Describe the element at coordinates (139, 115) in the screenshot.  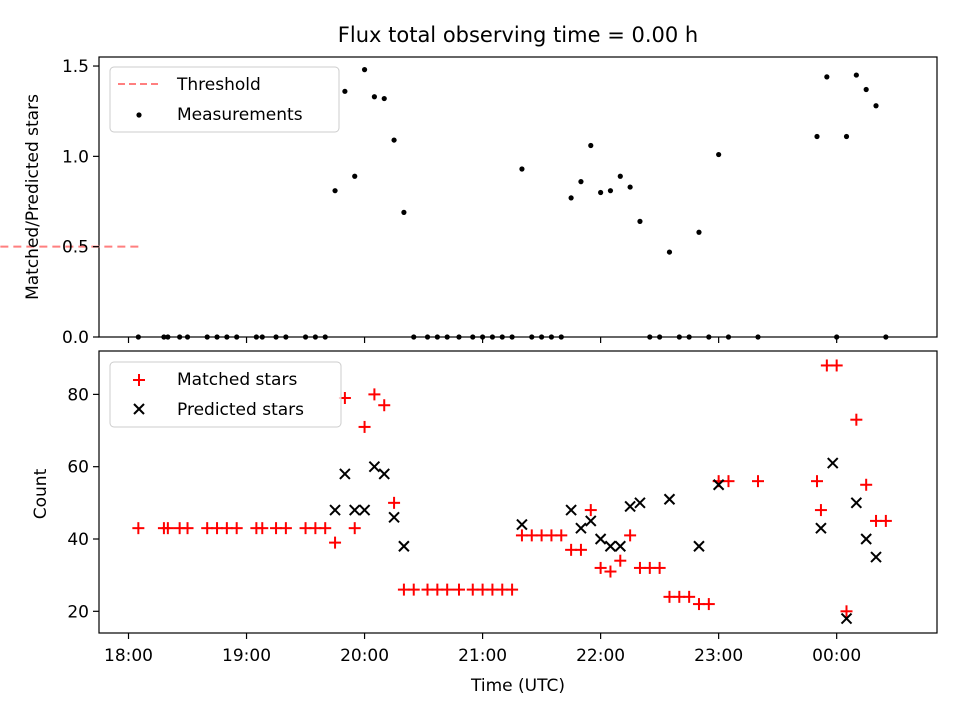
I see `legend-measurements-swatch` at that location.